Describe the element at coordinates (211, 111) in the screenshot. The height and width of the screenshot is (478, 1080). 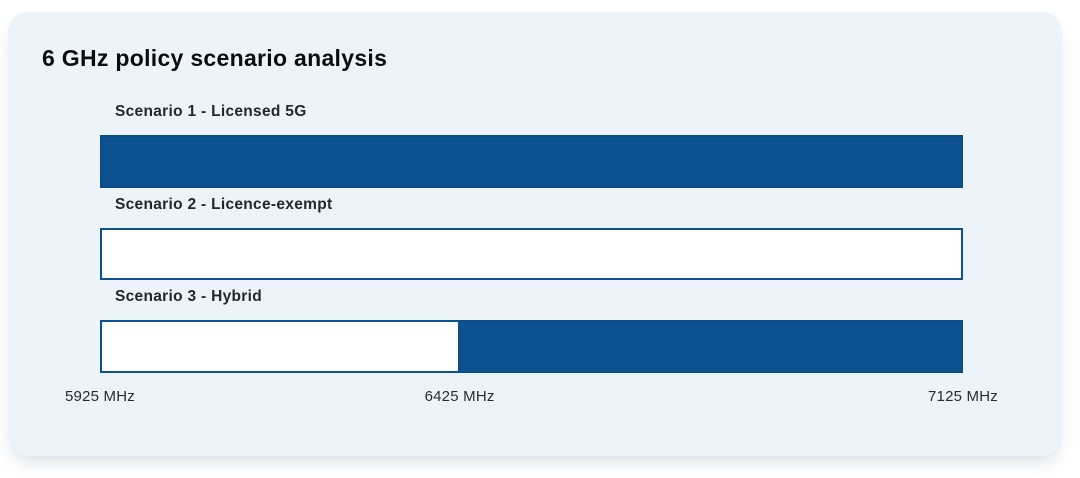
I see `scenario-label: Scenario 1 - Licensed 5G` at that location.